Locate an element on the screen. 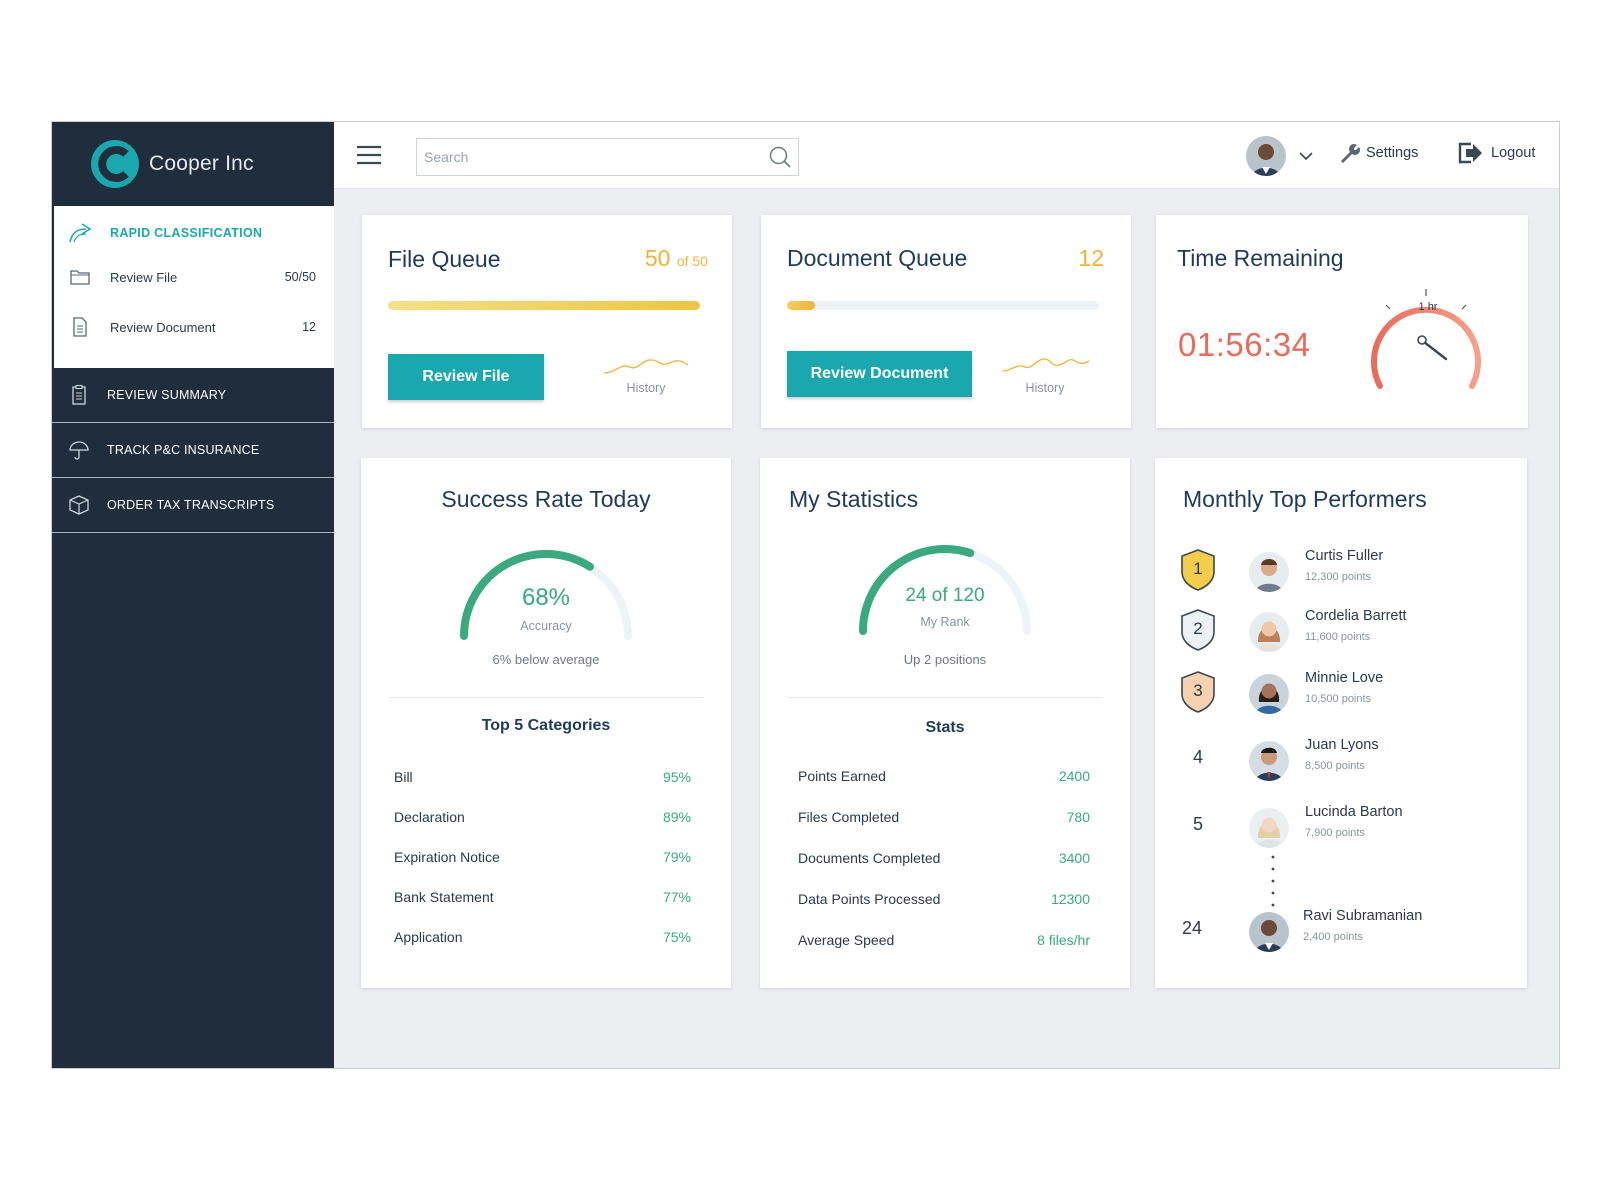 Image resolution: width=1600 pixels, height=1200 pixels. logout-icon is located at coordinates (1470, 153).